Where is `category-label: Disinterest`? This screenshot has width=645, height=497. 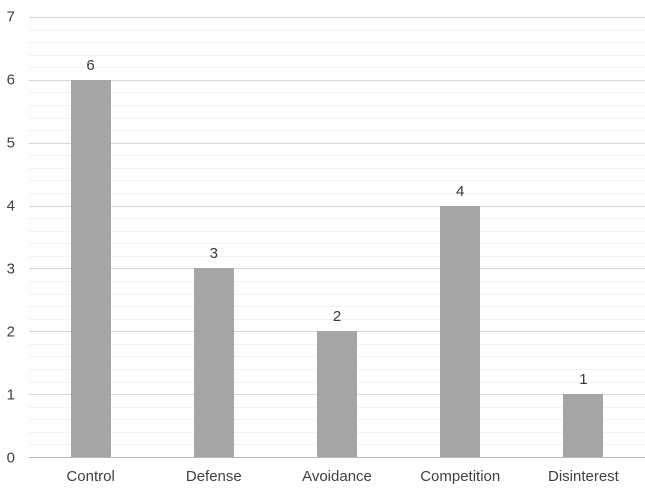 category-label: Disinterest is located at coordinates (583, 476).